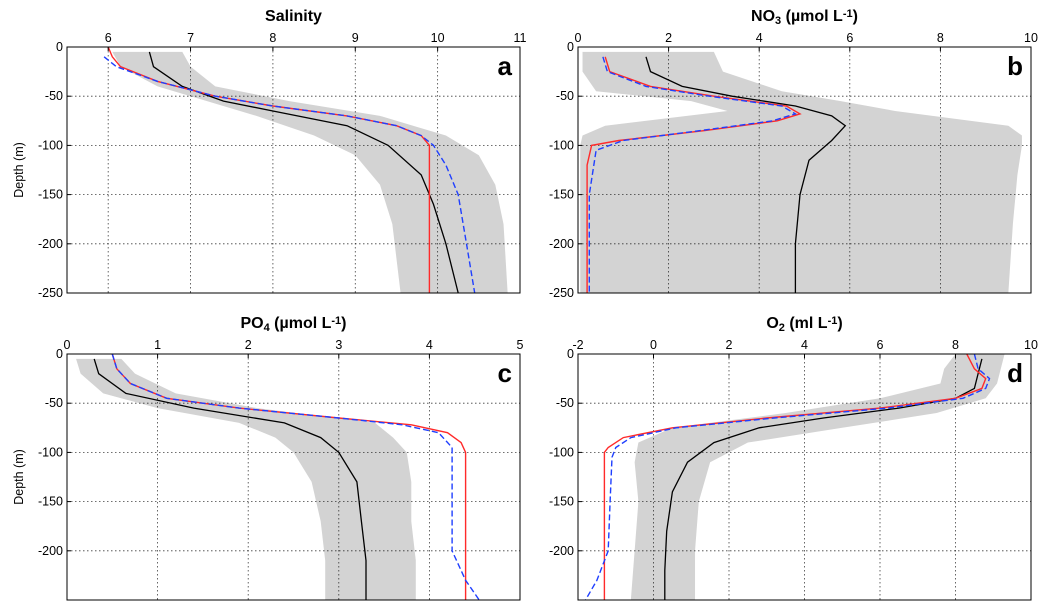  I want to click on title-main: Salinity, so click(293, 16).